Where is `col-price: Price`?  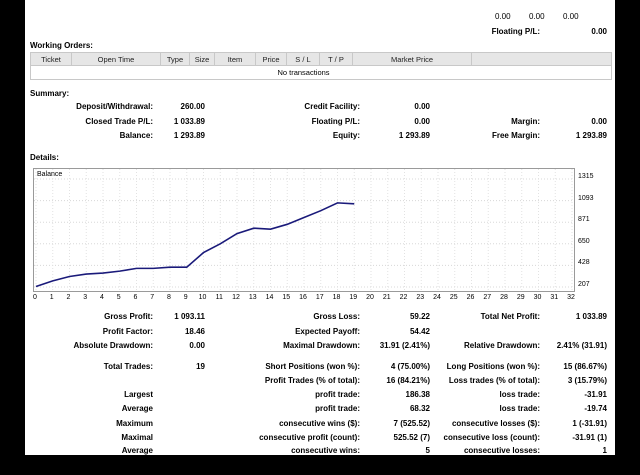
col-price: Price is located at coordinates (271, 59).